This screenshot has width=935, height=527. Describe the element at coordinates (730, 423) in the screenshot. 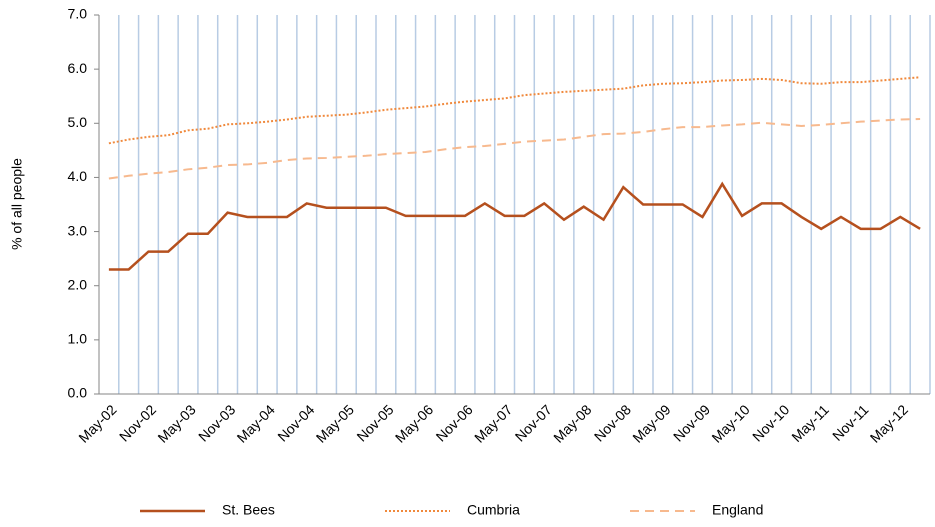

I see `x-tick-label: May-10` at that location.